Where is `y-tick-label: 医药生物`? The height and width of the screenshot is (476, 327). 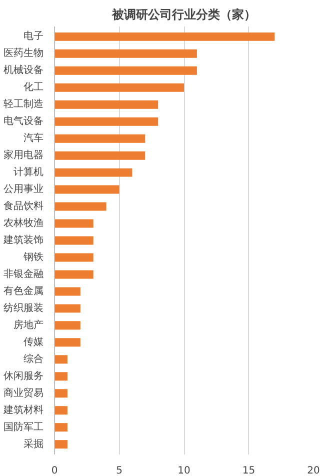
y-tick-label: 医药生物 is located at coordinates (24, 53).